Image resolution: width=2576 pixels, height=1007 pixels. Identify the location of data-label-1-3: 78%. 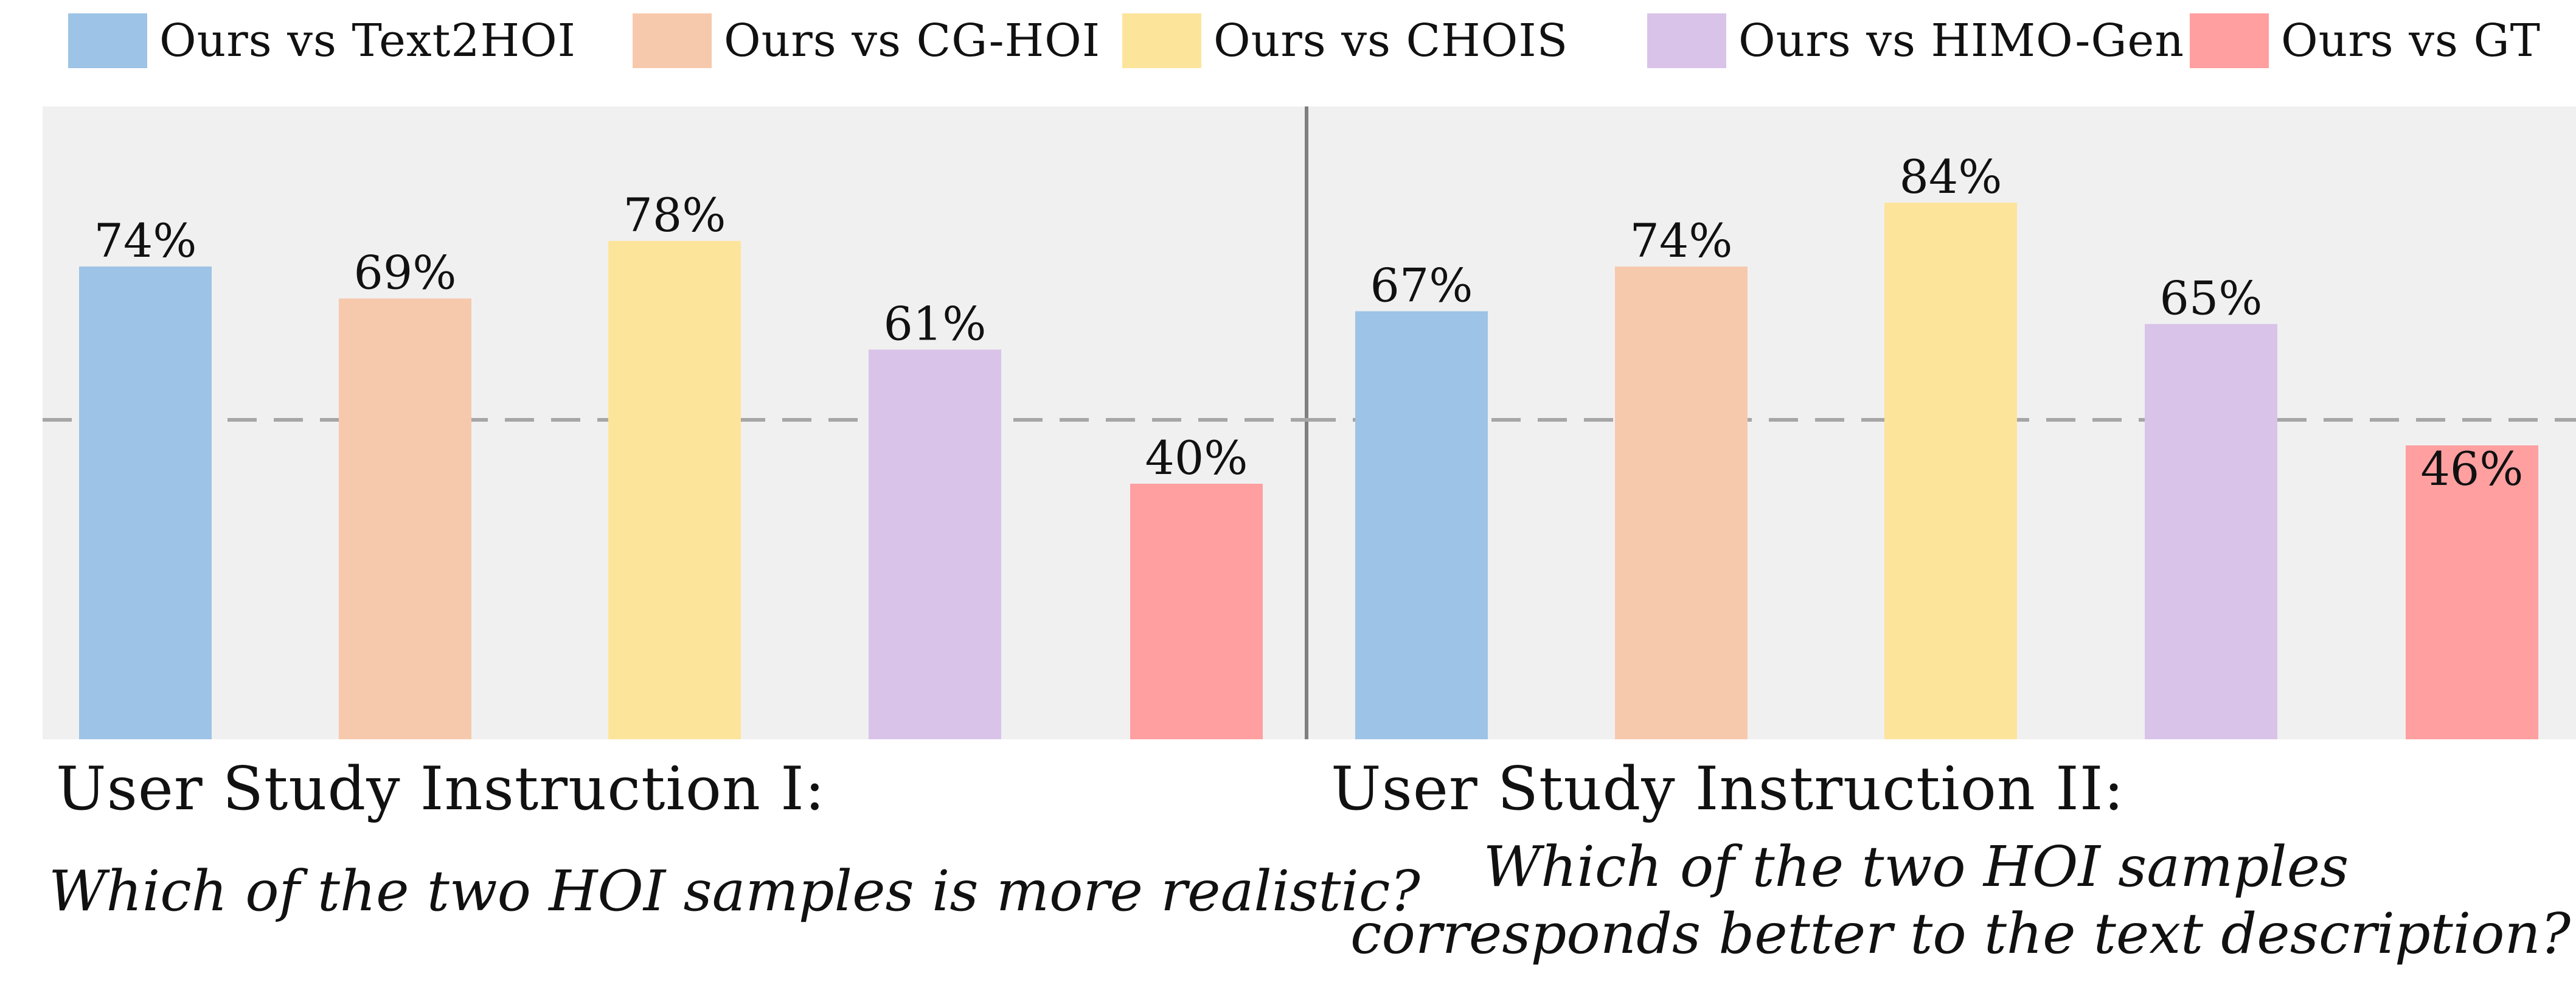
(674, 215).